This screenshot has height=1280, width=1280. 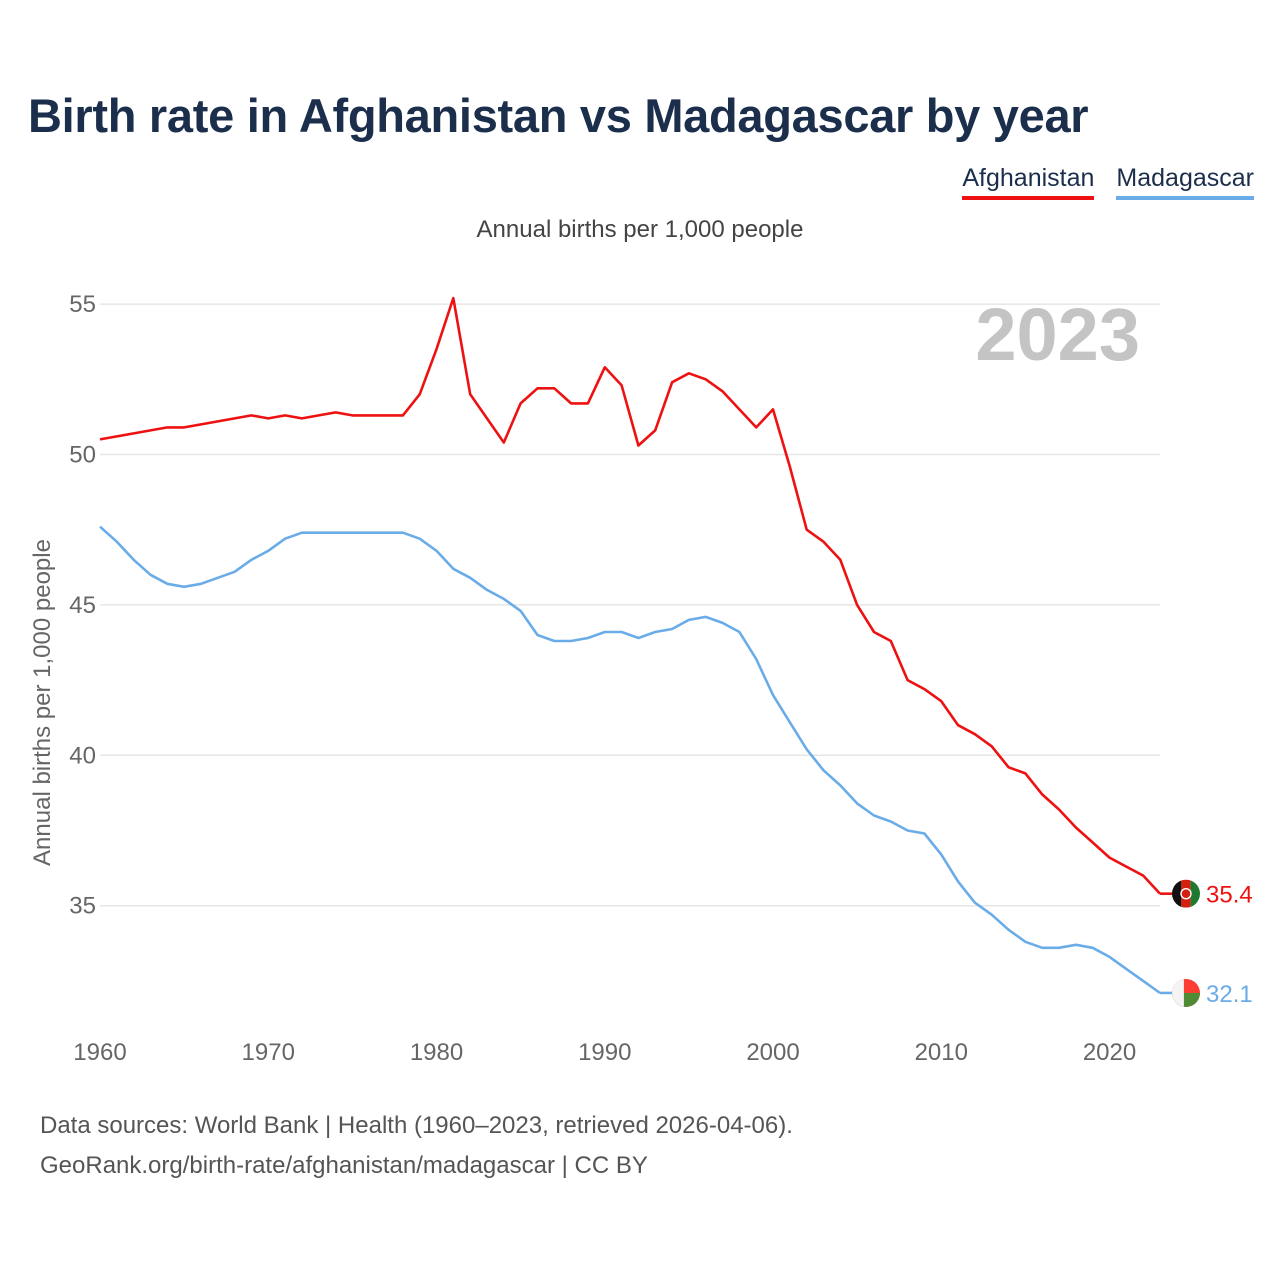 What do you see at coordinates (82, 605) in the screenshot?
I see `y-tick-label: 45` at bounding box center [82, 605].